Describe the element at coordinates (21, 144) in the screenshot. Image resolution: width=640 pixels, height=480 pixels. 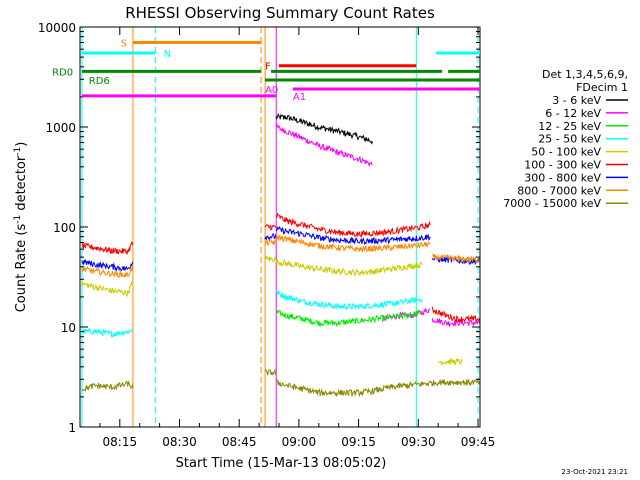
I see `y-label-part3: )` at that location.